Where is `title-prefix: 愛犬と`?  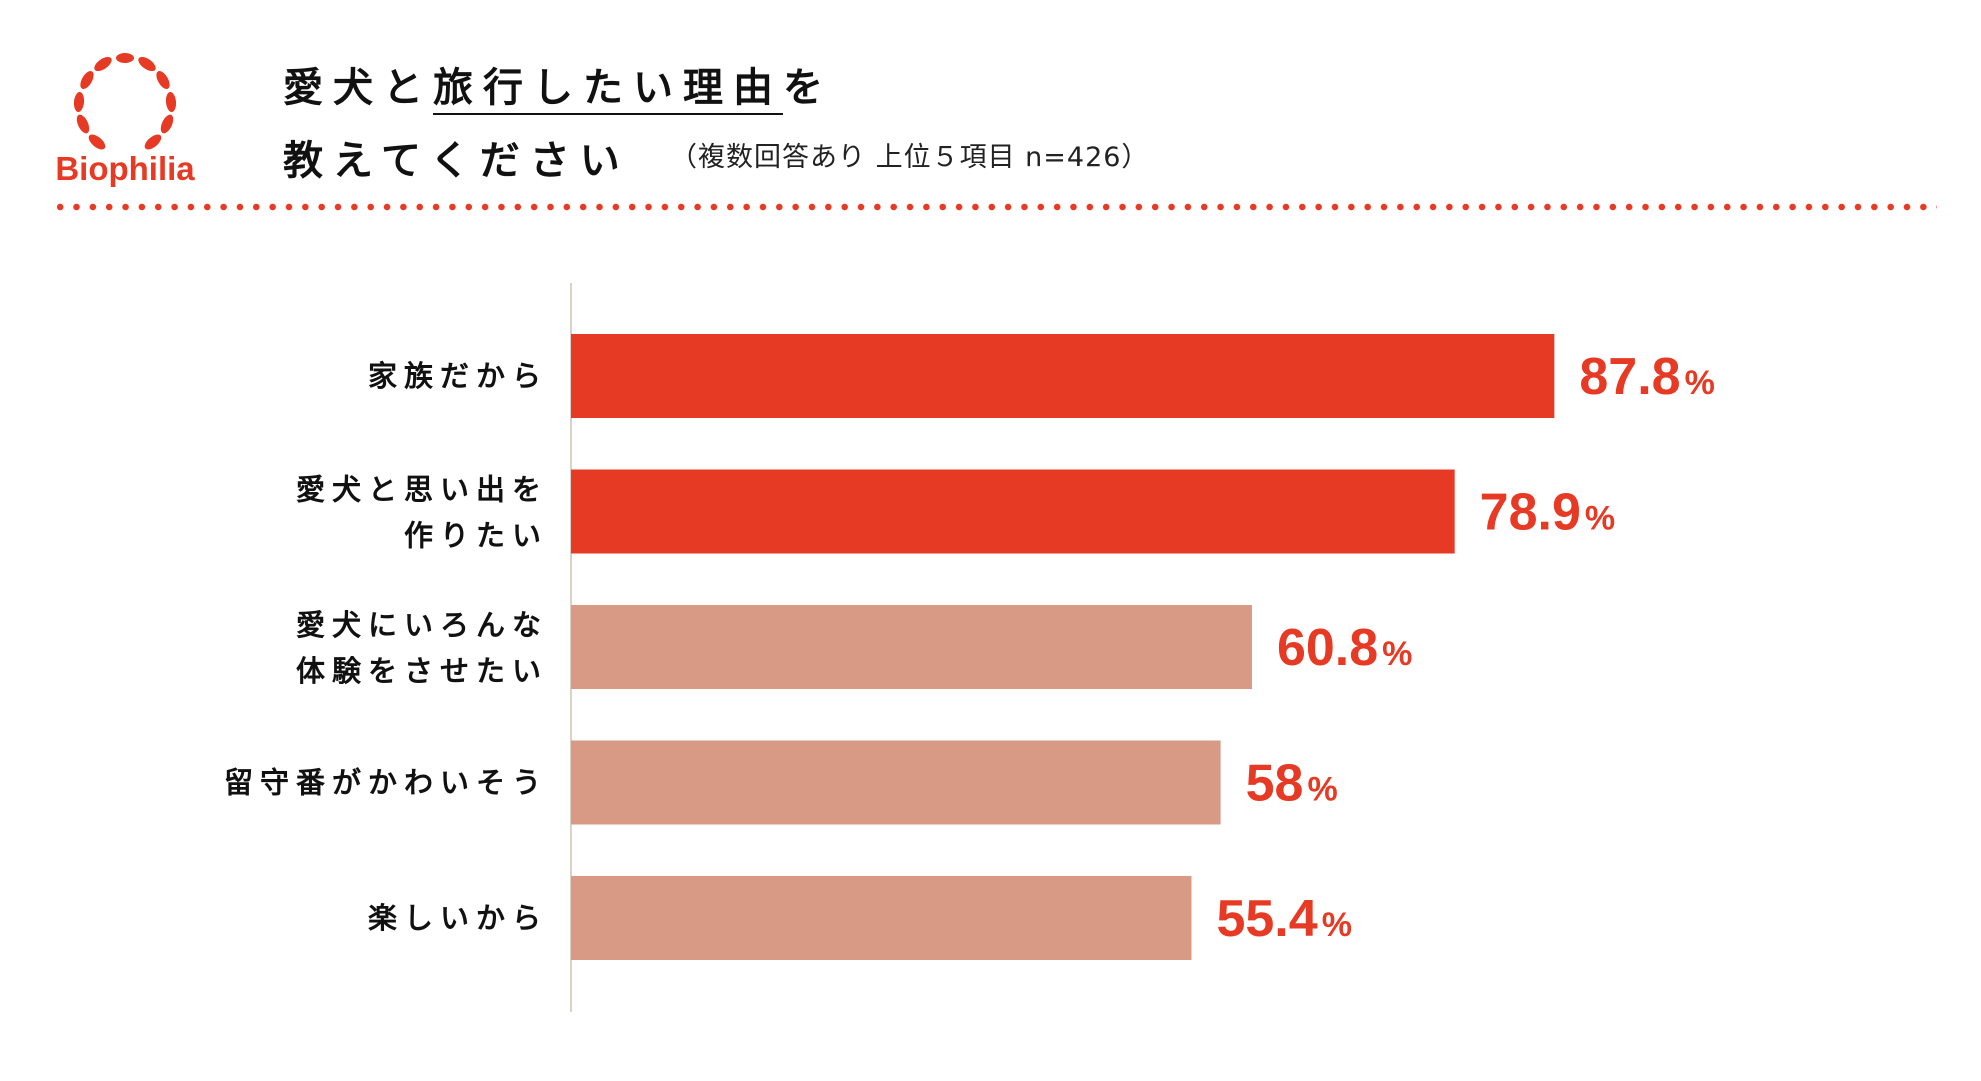
title-prefix: 愛犬と is located at coordinates (358, 88).